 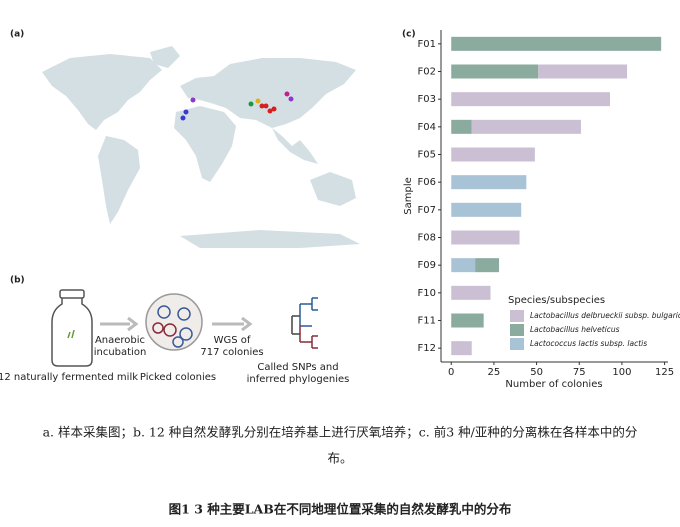 I want to click on y-tick-label: F01, so click(x=427, y=44).